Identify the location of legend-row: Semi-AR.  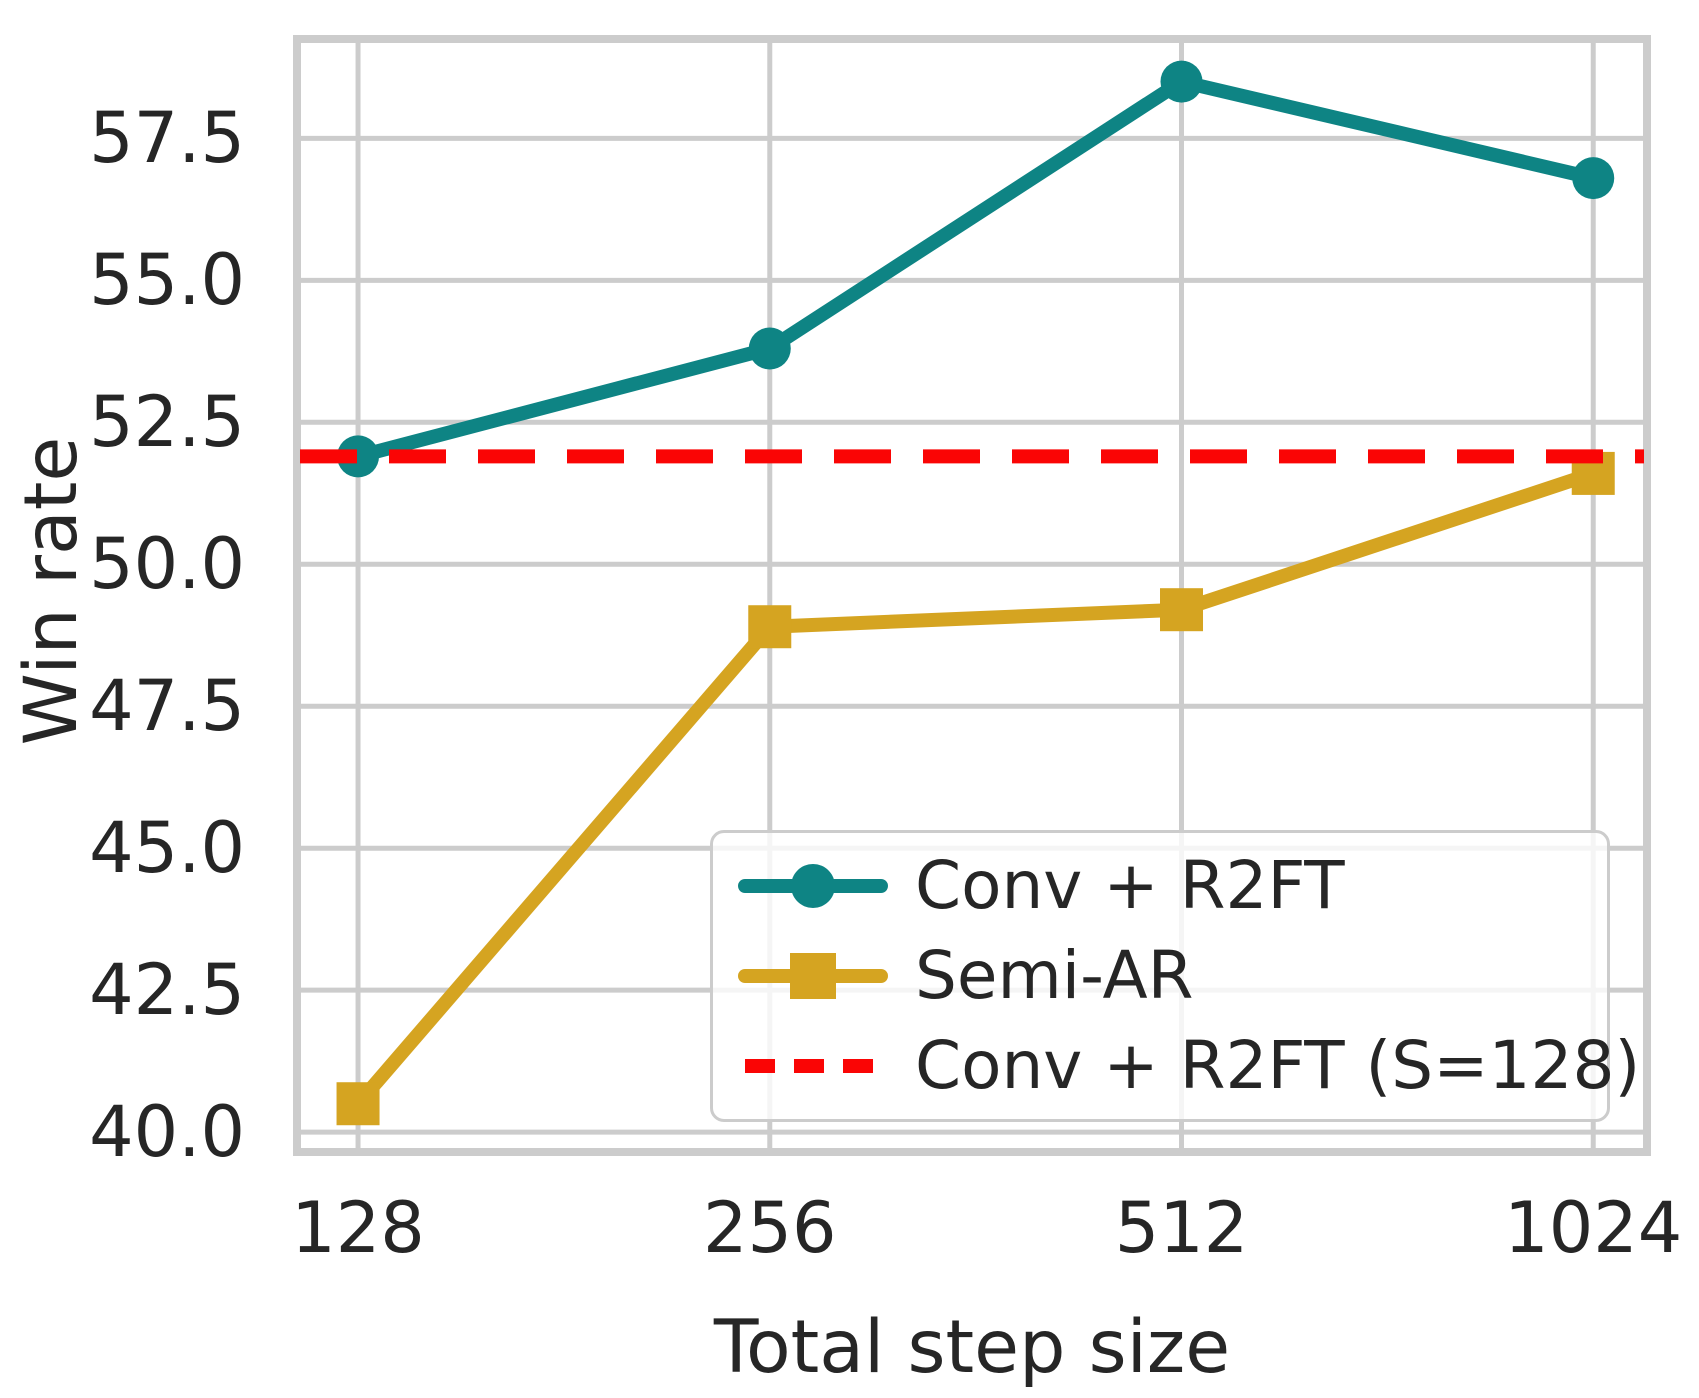
(1160, 976).